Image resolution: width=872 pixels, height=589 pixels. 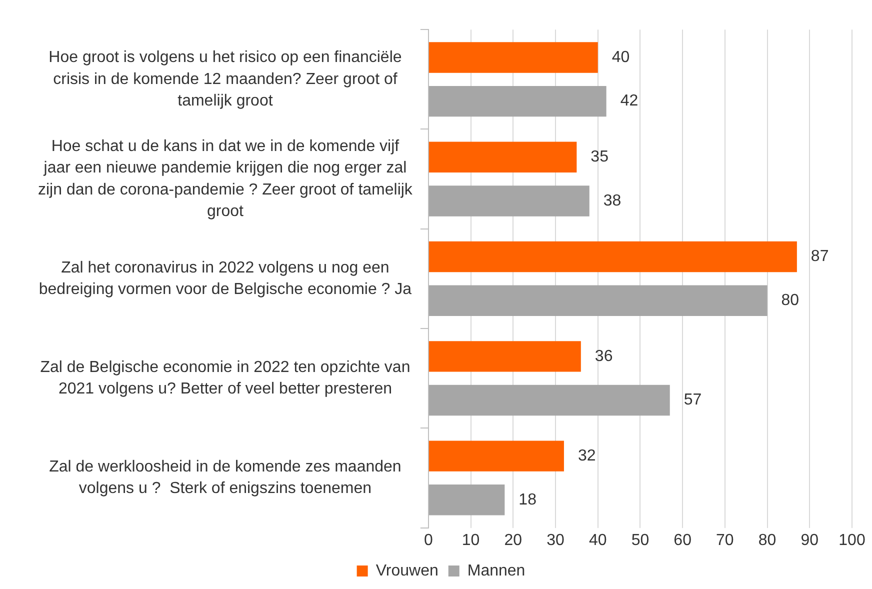 What do you see at coordinates (496, 571) in the screenshot?
I see `legend-label: Mannen` at bounding box center [496, 571].